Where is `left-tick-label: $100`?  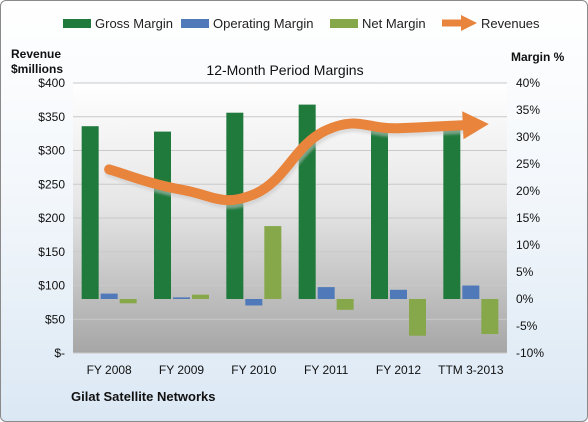 left-tick-label: $100 is located at coordinates (51, 286).